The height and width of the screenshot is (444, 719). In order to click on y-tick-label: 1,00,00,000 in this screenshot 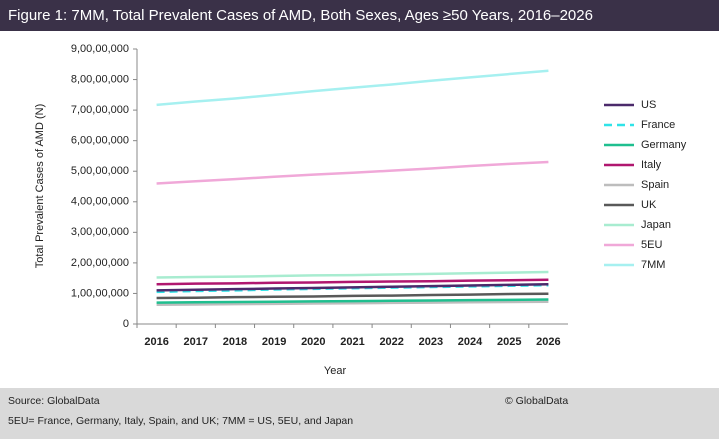, I will do `click(100, 293)`.